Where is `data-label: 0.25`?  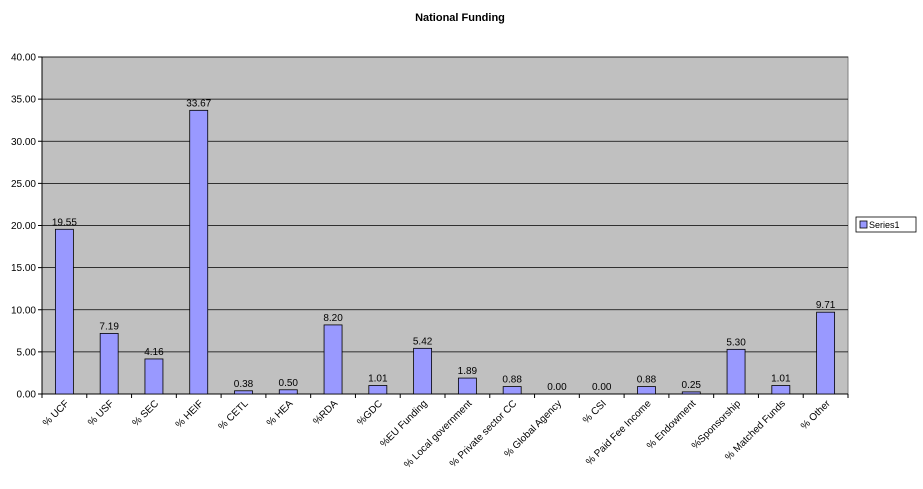 data-label: 0.25 is located at coordinates (692, 385).